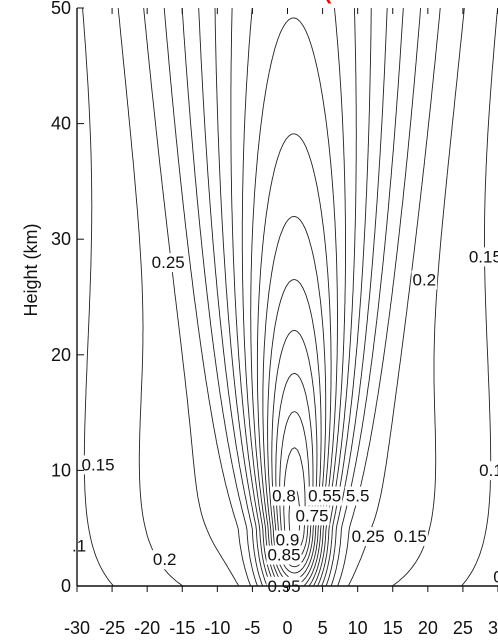  I want to click on y-tick-labels: 0 10 20 30 40 50, so click(67, 298).